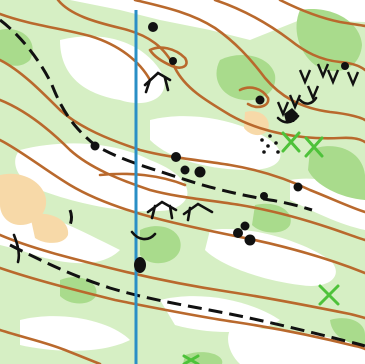 The image size is (365, 364). Describe the element at coordinates (318, 90) in the screenshot. I see `rocky-v-marks` at that location.